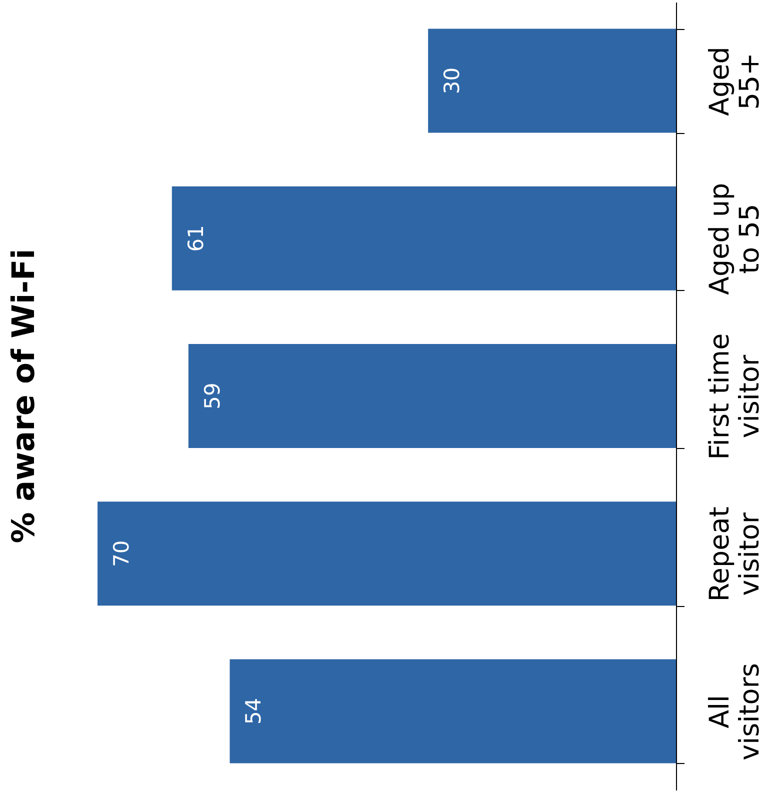 The width and height of the screenshot is (769, 792). What do you see at coordinates (196, 238) in the screenshot?
I see `data-label: 61` at bounding box center [196, 238].